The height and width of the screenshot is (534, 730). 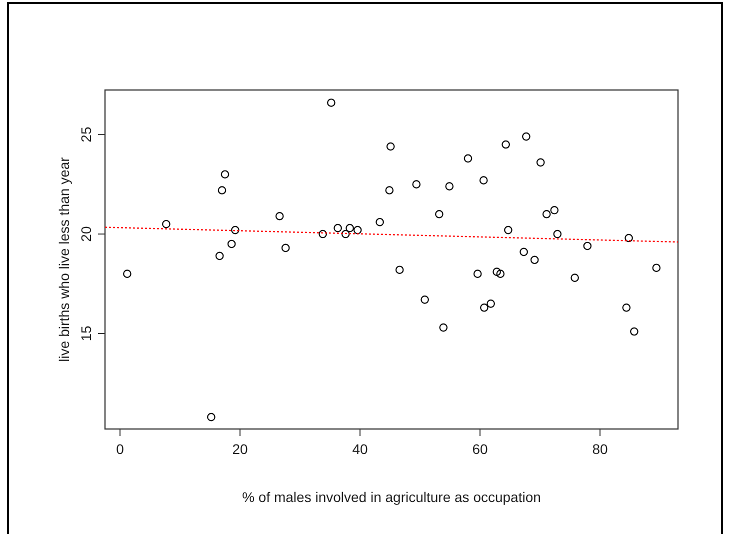 I want to click on y-axis-title: live births who live less than year, so click(x=64, y=259).